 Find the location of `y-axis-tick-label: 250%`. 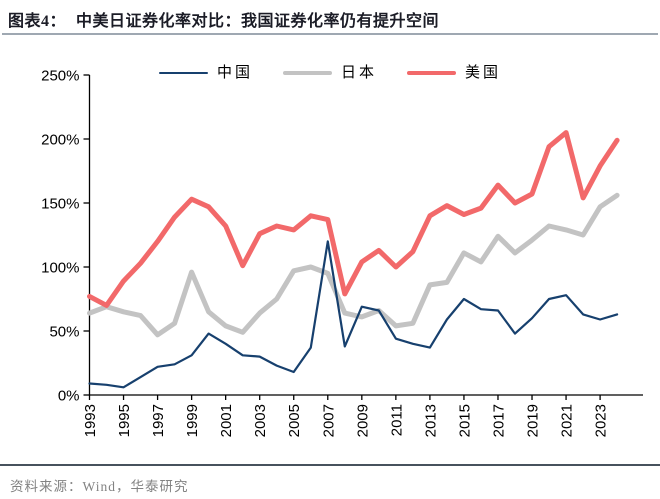

y-axis-tick-label: 250% is located at coordinates (60, 76).